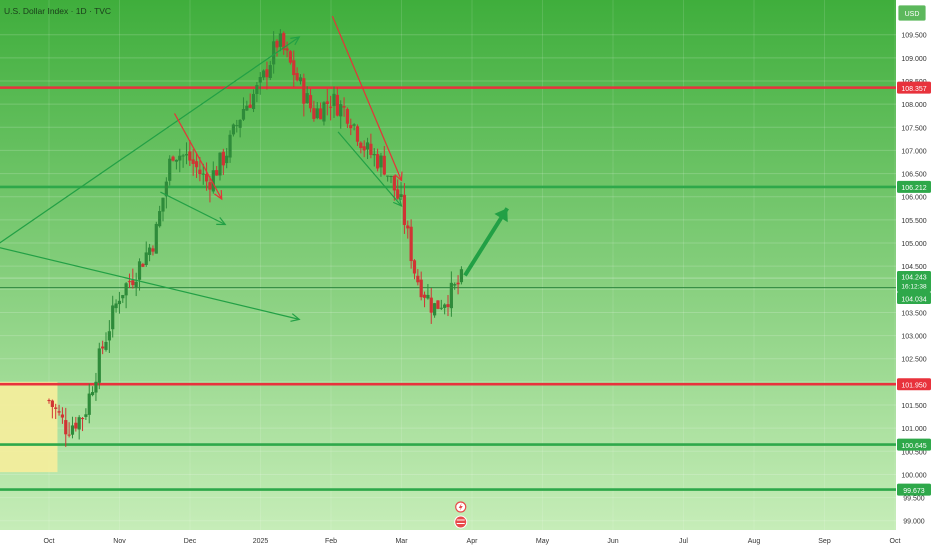 This screenshot has height=555, width=932. I want to click on consolidation-box, so click(29, 427).